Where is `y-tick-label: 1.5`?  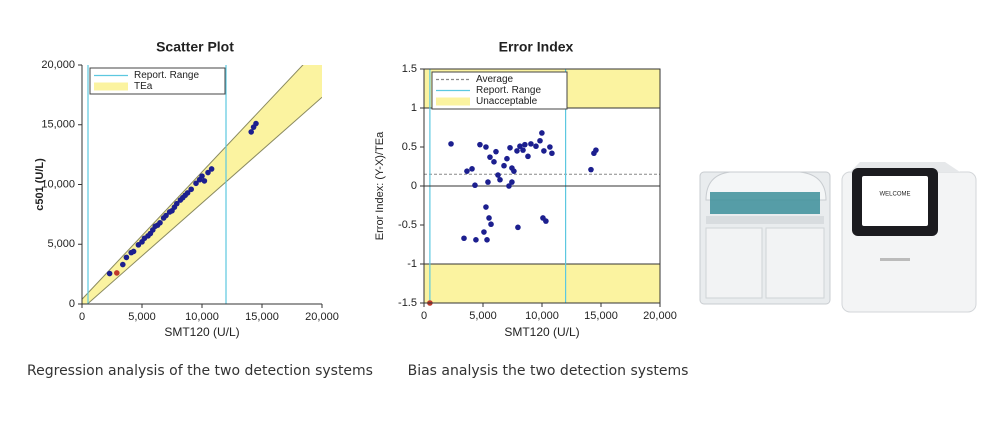
y-tick-label: 1.5 is located at coordinates (409, 69).